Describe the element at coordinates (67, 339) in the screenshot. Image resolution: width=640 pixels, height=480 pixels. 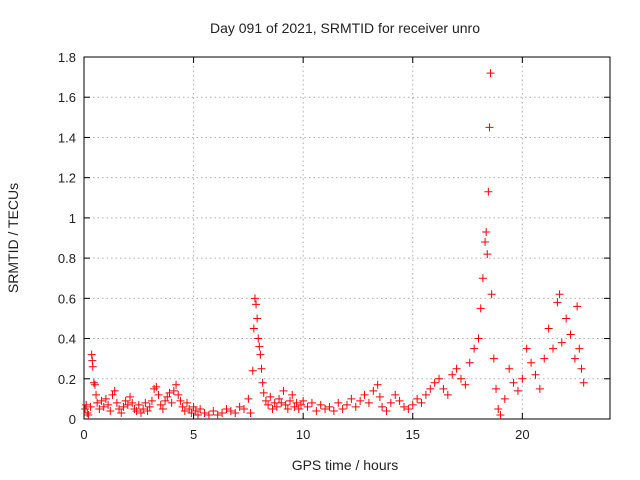
I see `y-tick-label: 0.4` at that location.